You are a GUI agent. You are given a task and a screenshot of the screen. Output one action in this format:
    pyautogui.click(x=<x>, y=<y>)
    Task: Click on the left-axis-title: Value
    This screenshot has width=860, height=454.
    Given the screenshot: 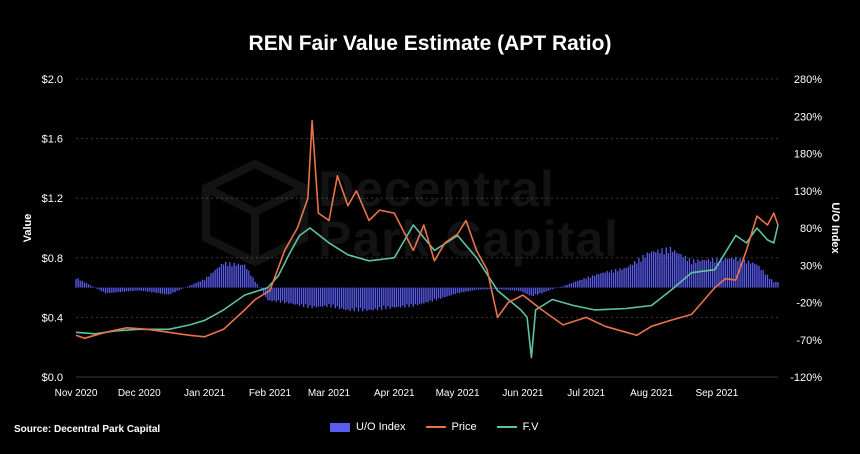 What is the action you would take?
    pyautogui.click(x=28, y=228)
    